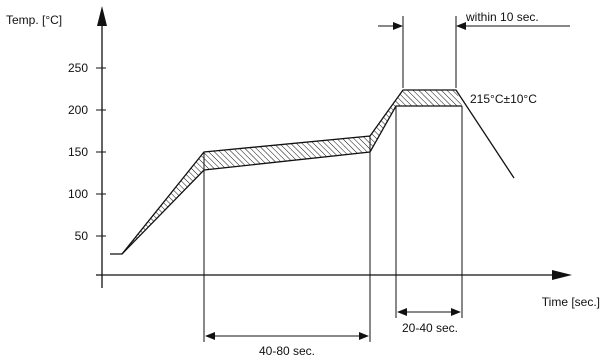  I want to click on y-tick-label-150: 150, so click(78, 152).